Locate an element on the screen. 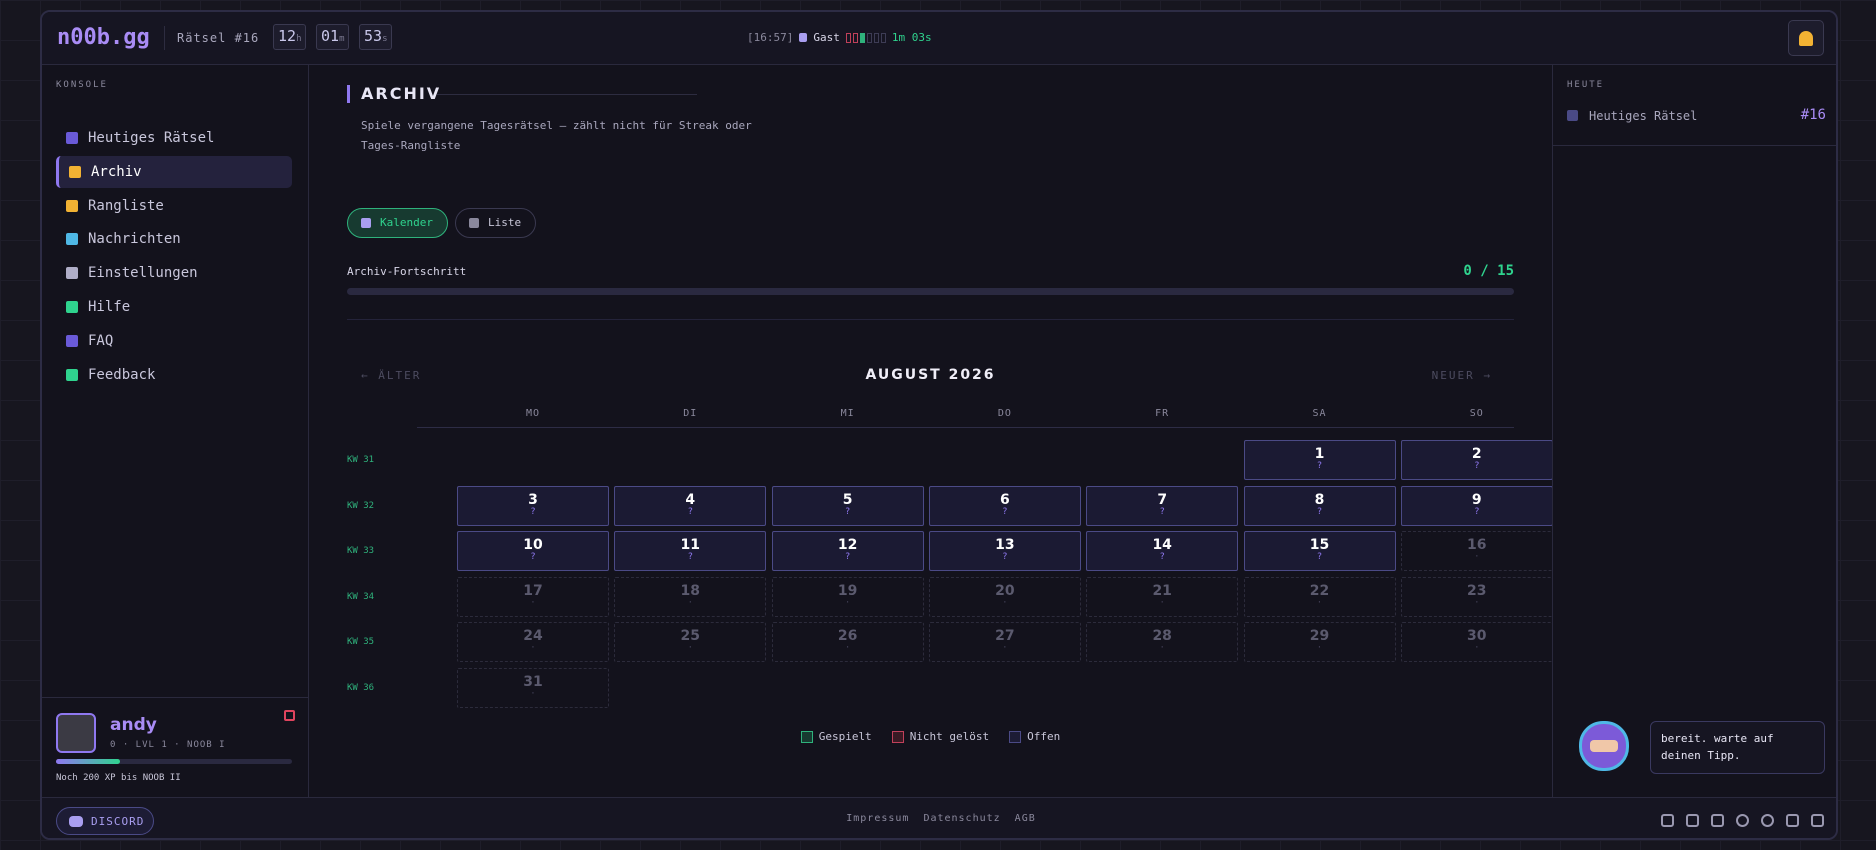 This screenshot has height=850, width=1876. week-label: KW 33 is located at coordinates (361, 551).